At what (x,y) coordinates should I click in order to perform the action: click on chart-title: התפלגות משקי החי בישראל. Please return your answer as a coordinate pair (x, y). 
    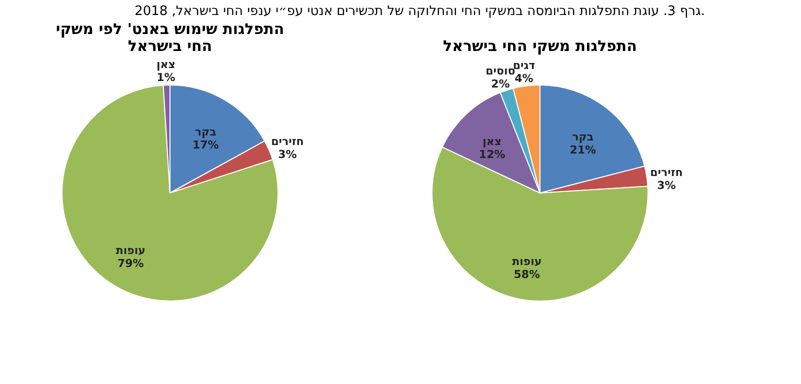
    Looking at the image, I should click on (540, 46).